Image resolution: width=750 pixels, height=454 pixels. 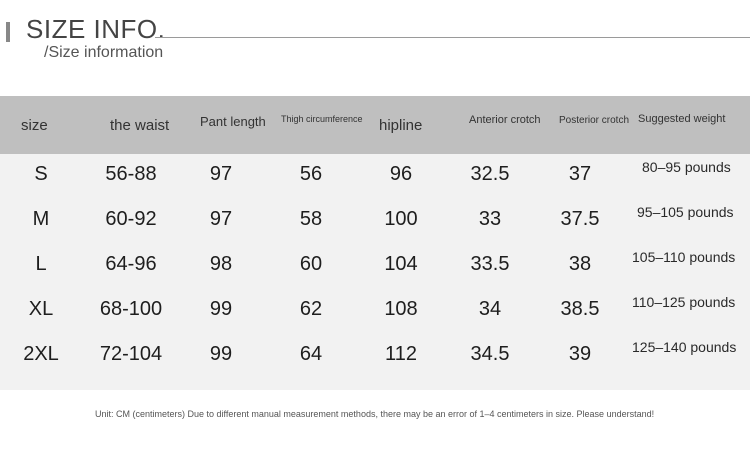 I want to click on cell-anterior-crotch: 33, so click(x=490, y=219).